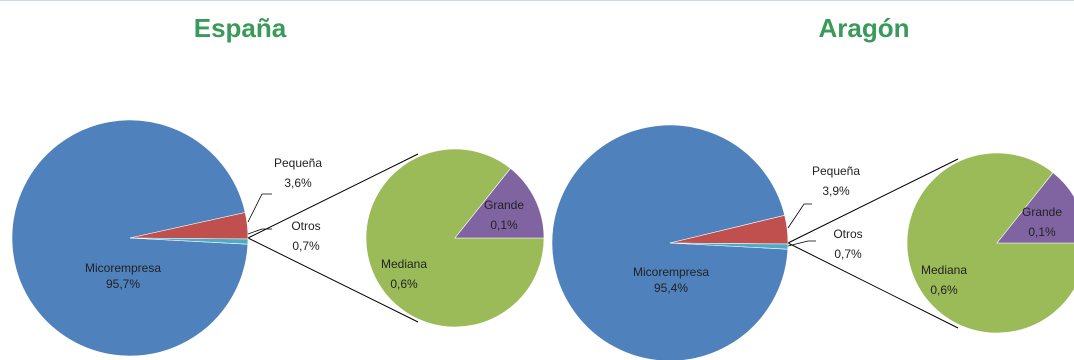  Describe the element at coordinates (1042, 232) in the screenshot. I see `ar-grande-value: 0,1%` at that location.